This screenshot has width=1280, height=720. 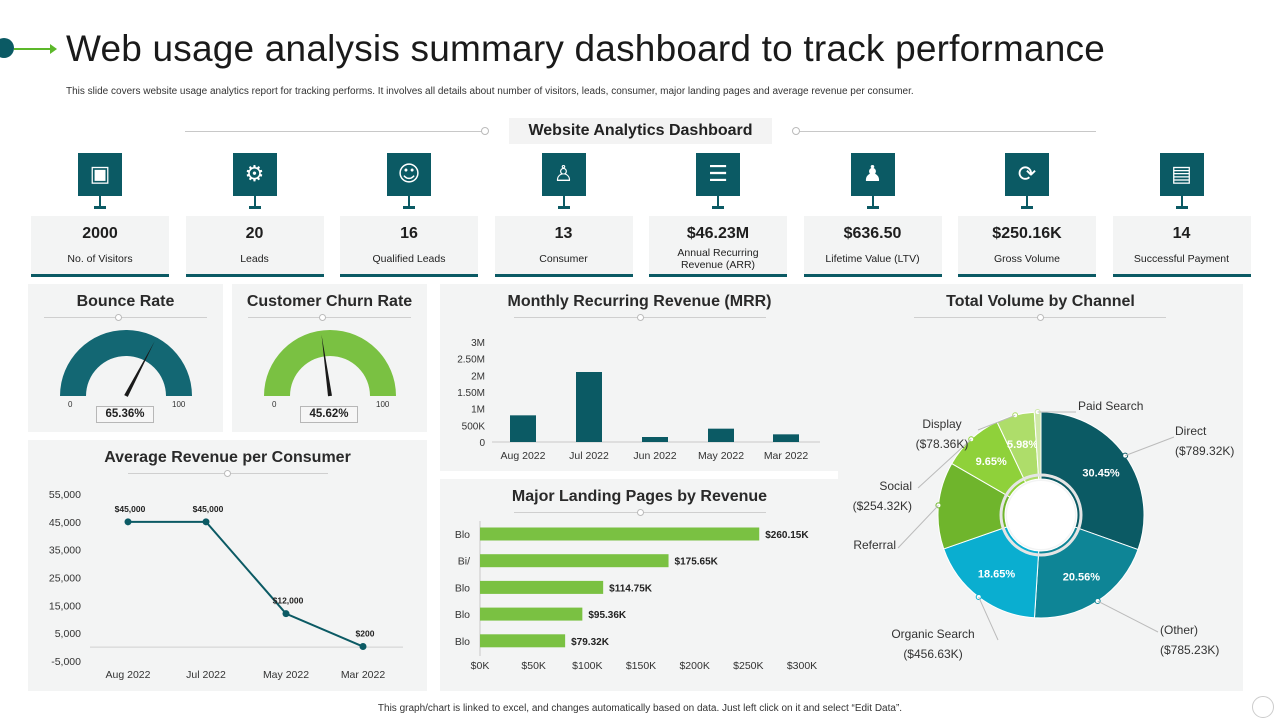 What do you see at coordinates (365, 634) in the screenshot?
I see `data-label: $200` at bounding box center [365, 634].